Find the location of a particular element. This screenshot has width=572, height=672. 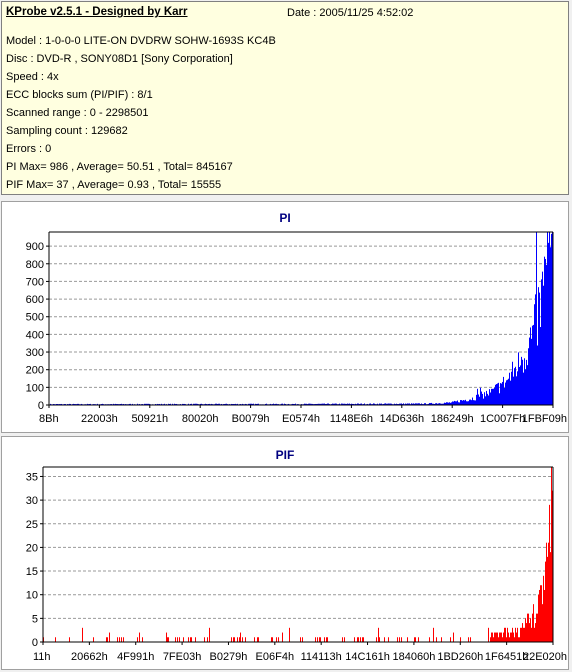

pi-ytick-label: 0 is located at coordinates (41, 406).